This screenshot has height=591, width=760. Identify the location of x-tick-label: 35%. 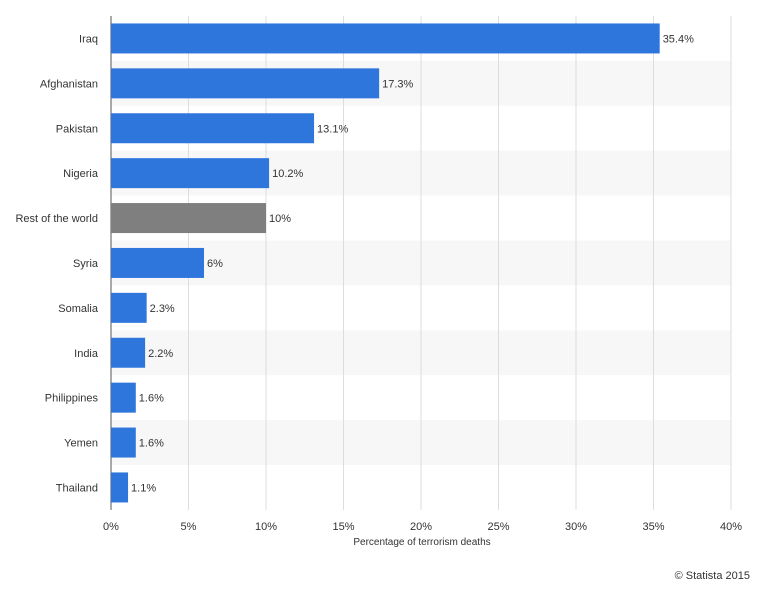
(653, 527).